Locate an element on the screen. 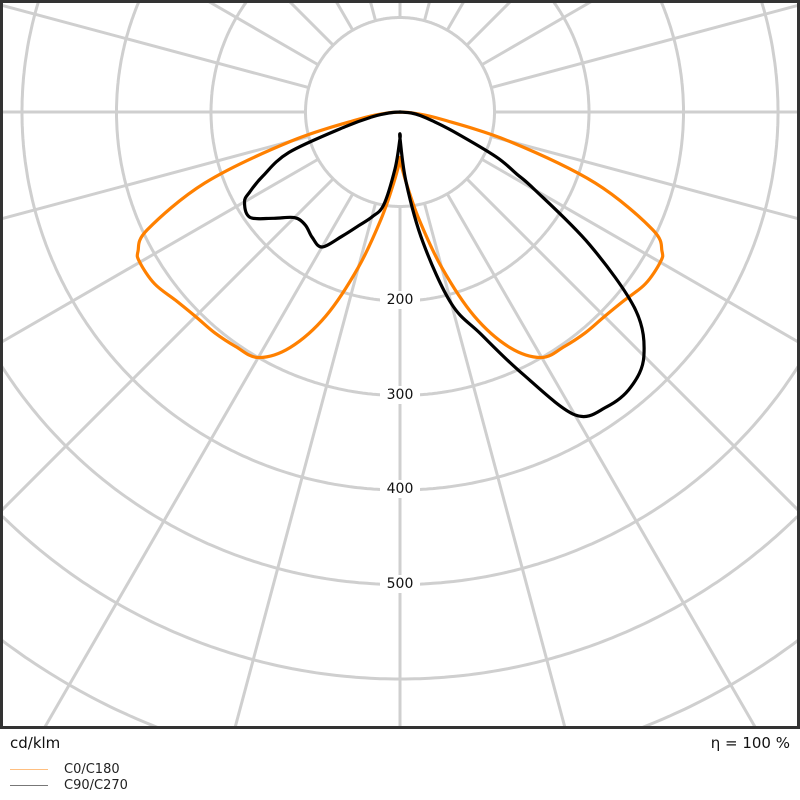  radial-tick-label-500: 500 is located at coordinates (400, 583).